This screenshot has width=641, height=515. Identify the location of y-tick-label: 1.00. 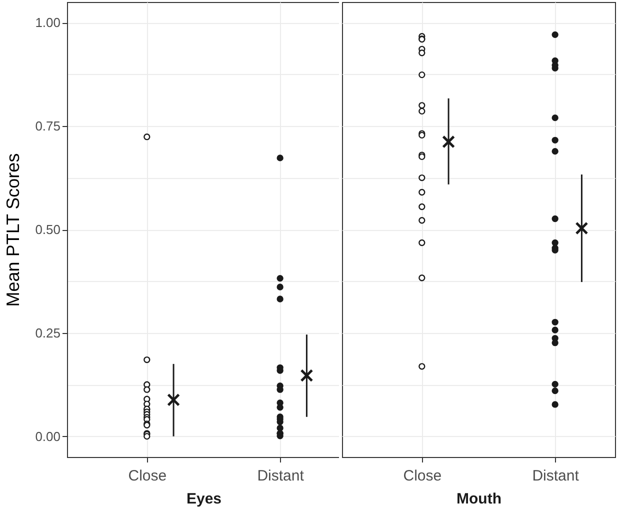
(47, 22).